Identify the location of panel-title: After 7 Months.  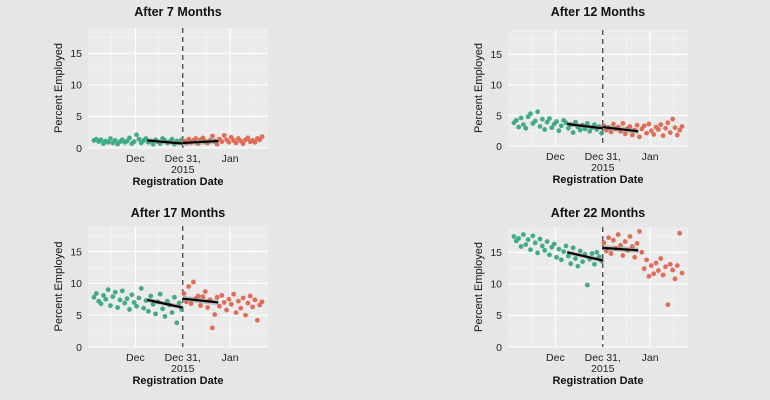
(178, 12).